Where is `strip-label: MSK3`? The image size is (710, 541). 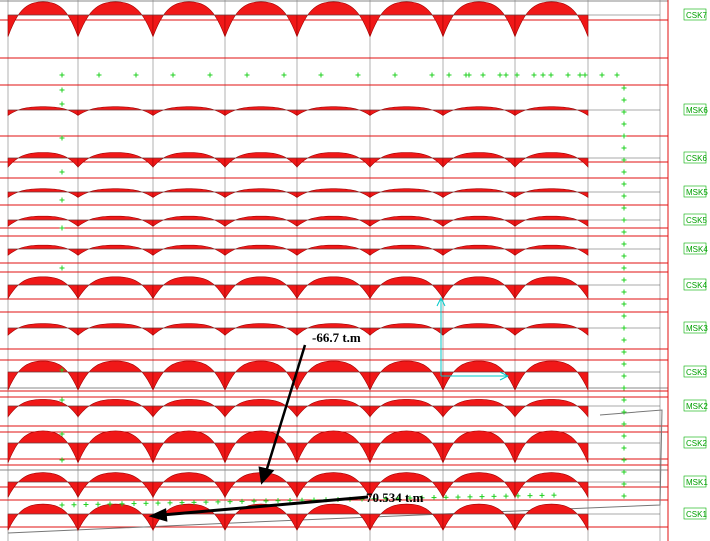
strip-label: MSK3 is located at coordinates (697, 328).